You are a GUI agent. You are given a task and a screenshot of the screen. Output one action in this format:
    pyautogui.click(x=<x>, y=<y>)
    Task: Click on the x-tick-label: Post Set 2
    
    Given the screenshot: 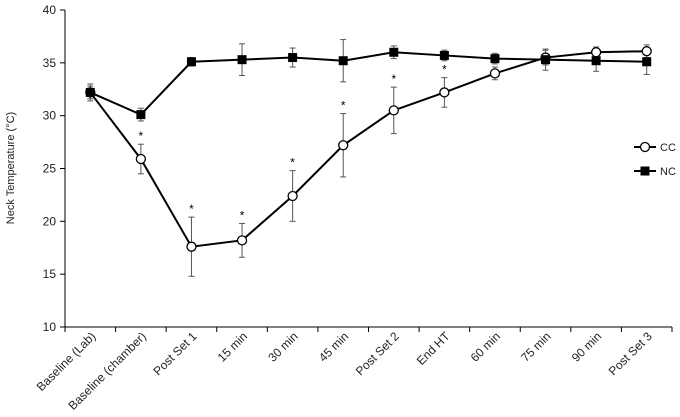 What is the action you would take?
    pyautogui.click(x=377, y=353)
    